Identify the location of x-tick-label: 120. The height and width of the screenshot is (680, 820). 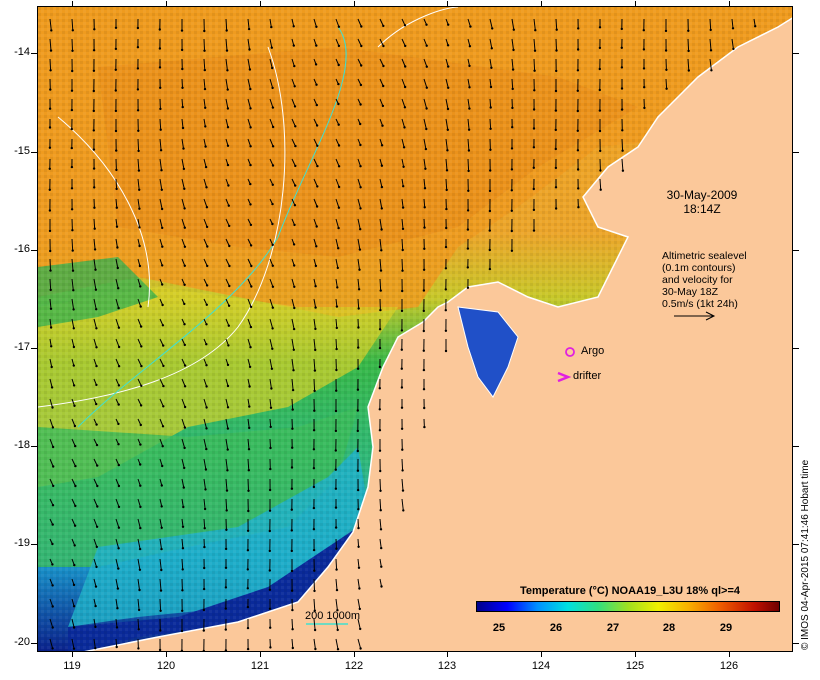
(166, 666).